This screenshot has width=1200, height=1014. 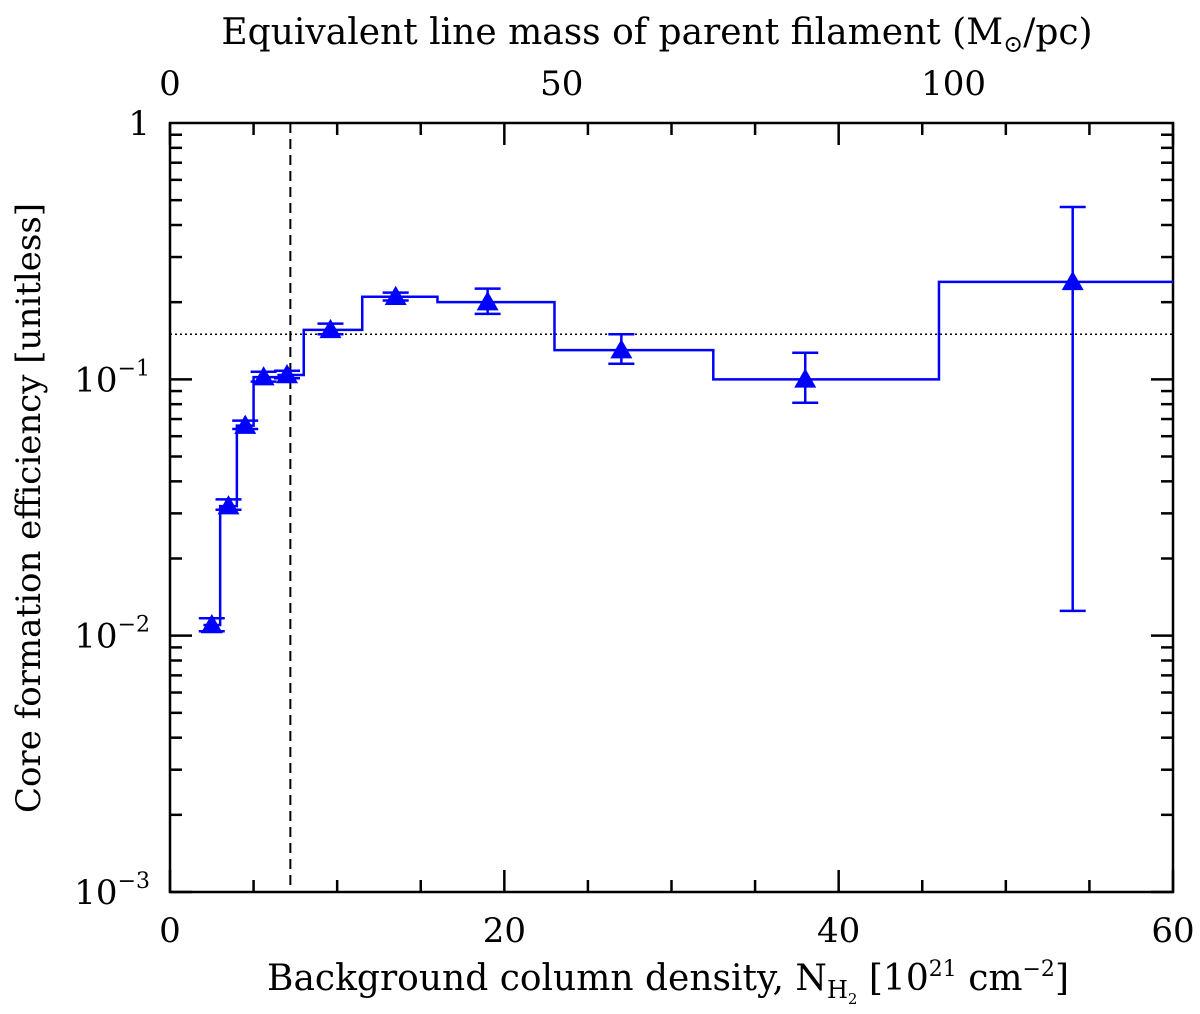 I want to click on x-tick-label: 0, so click(x=170, y=931).